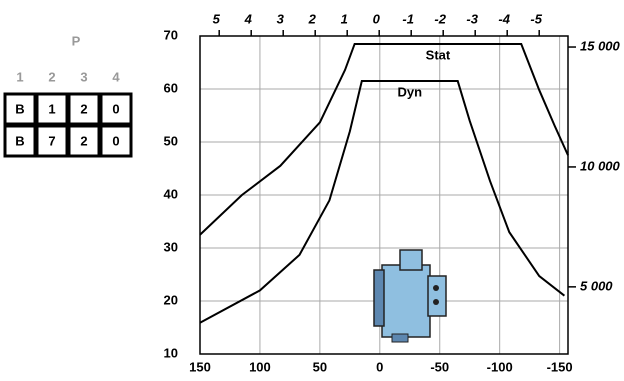  I want to click on series-label: Dyn, so click(409, 91).